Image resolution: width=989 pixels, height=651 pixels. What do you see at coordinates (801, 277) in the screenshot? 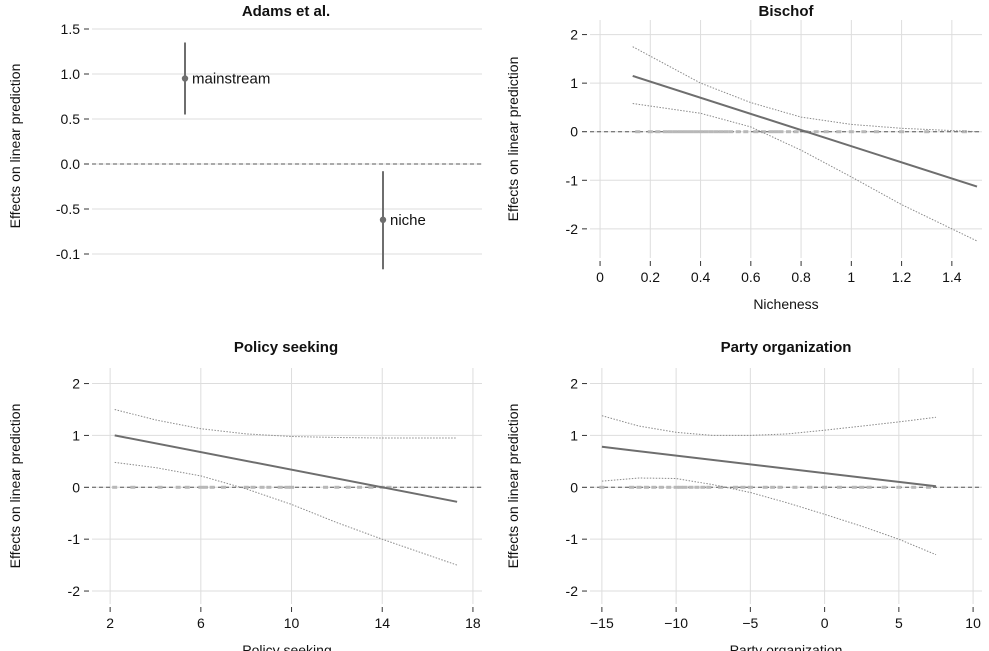
I see `x-tick-label: 0.8` at bounding box center [801, 277].